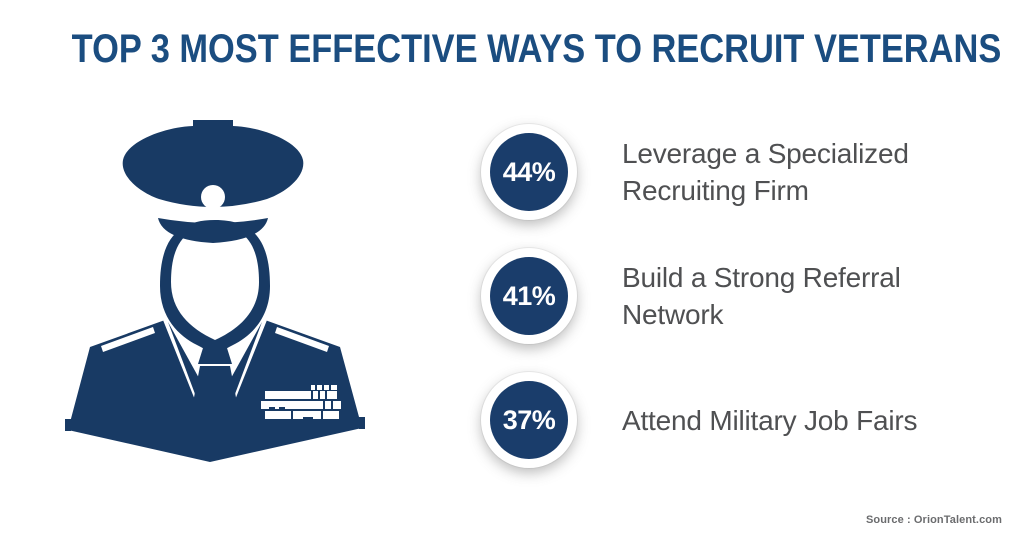 This screenshot has width=1024, height=538. Describe the element at coordinates (761, 296) in the screenshot. I see `stat-label: Build a Strong Referral Network` at that location.